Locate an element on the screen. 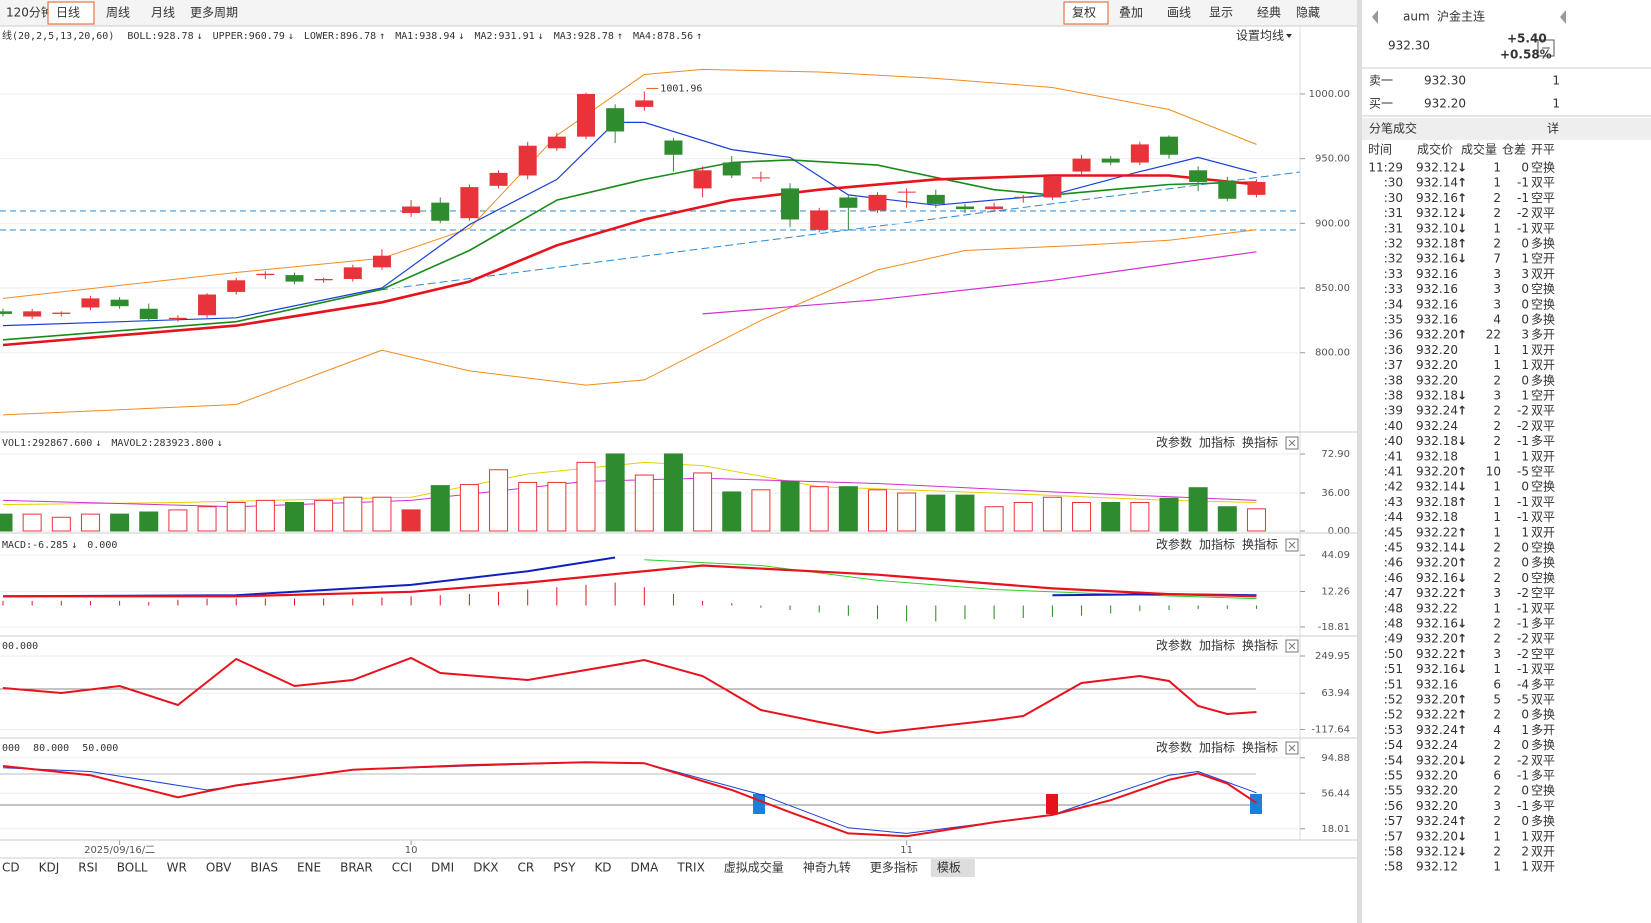 The image size is (1651, 923). trade-type: 多平 is located at coordinates (1543, 806).